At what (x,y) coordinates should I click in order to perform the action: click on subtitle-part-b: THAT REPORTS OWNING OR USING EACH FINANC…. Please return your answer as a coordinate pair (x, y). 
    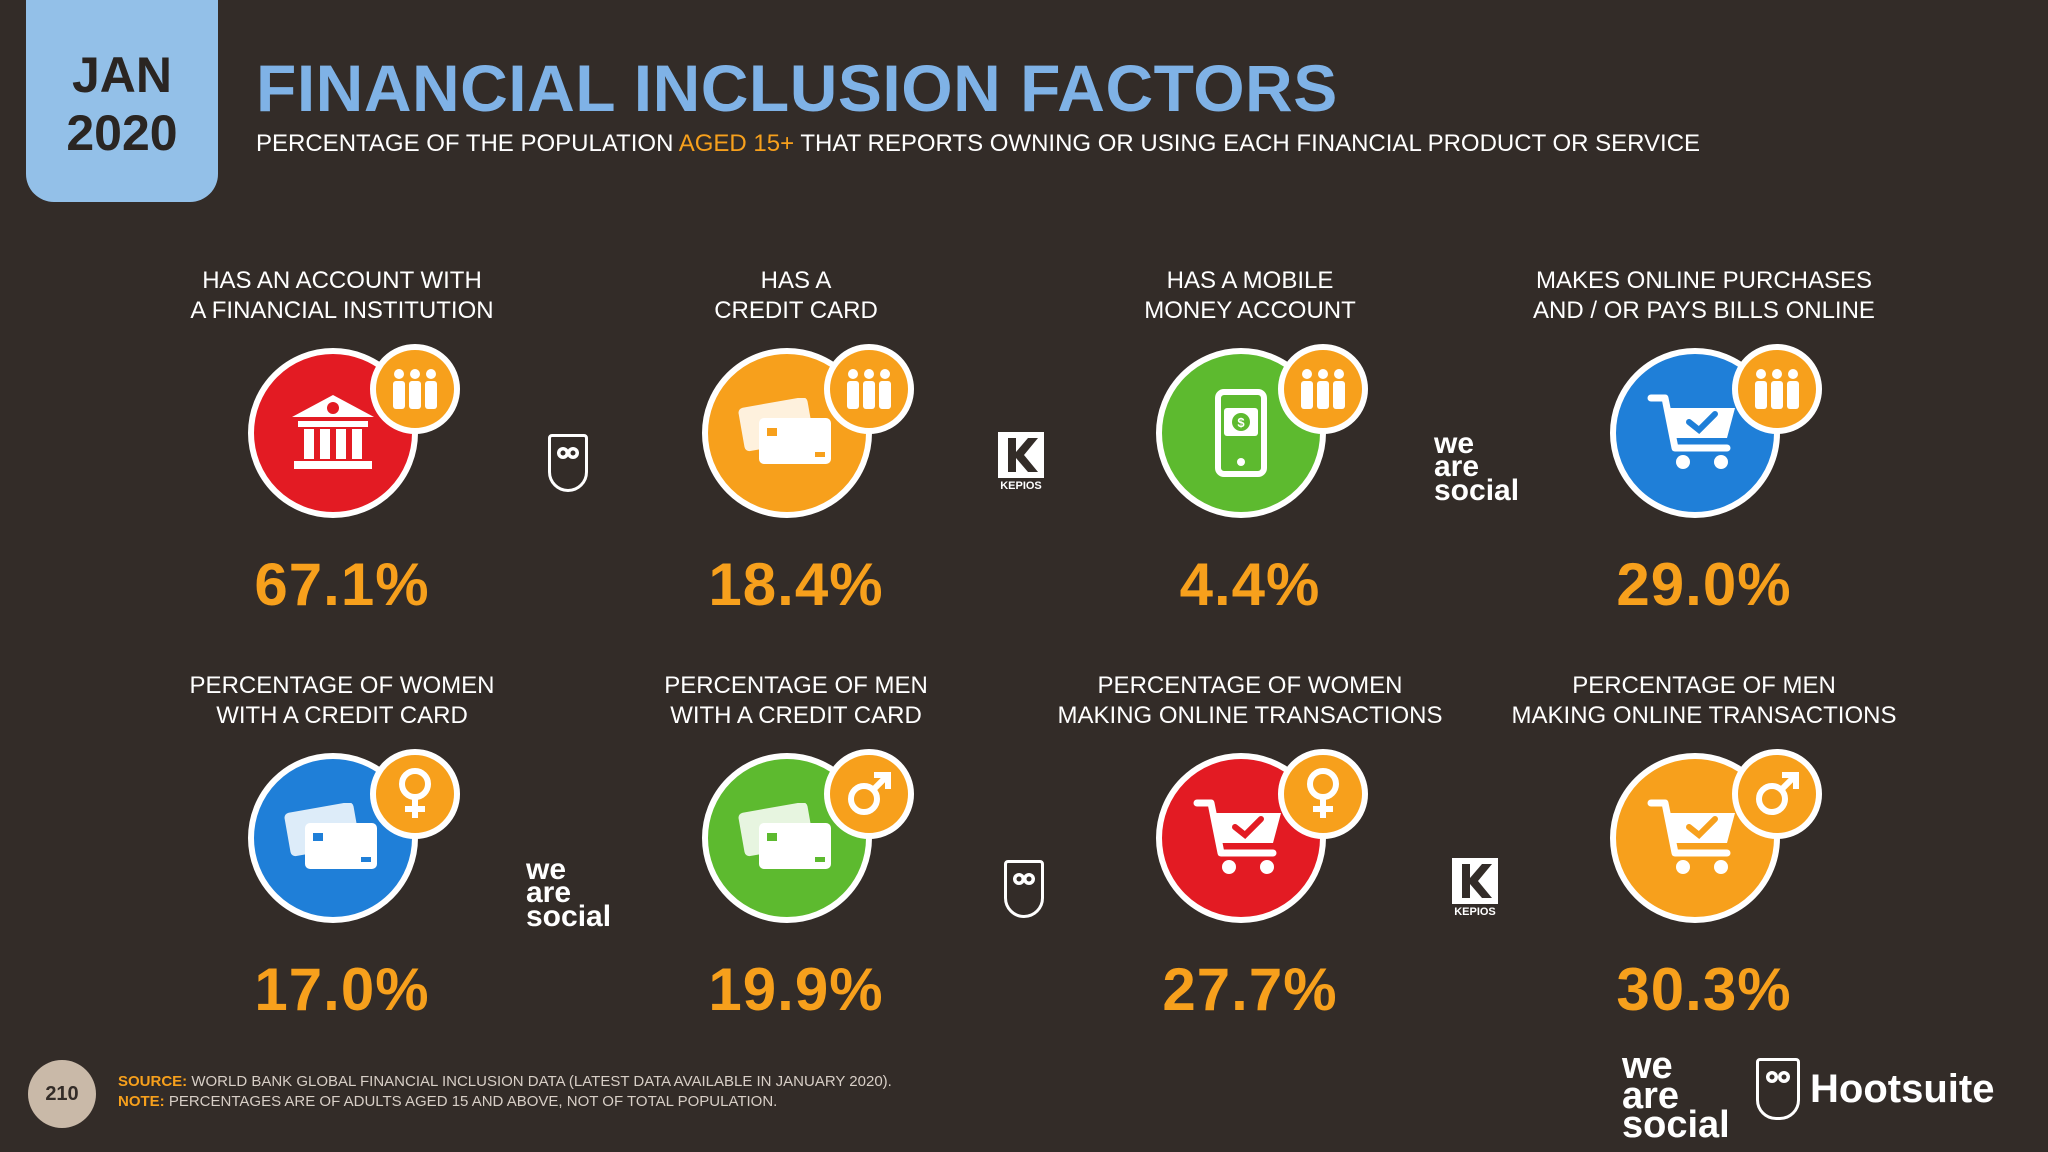
    Looking at the image, I should click on (1250, 143).